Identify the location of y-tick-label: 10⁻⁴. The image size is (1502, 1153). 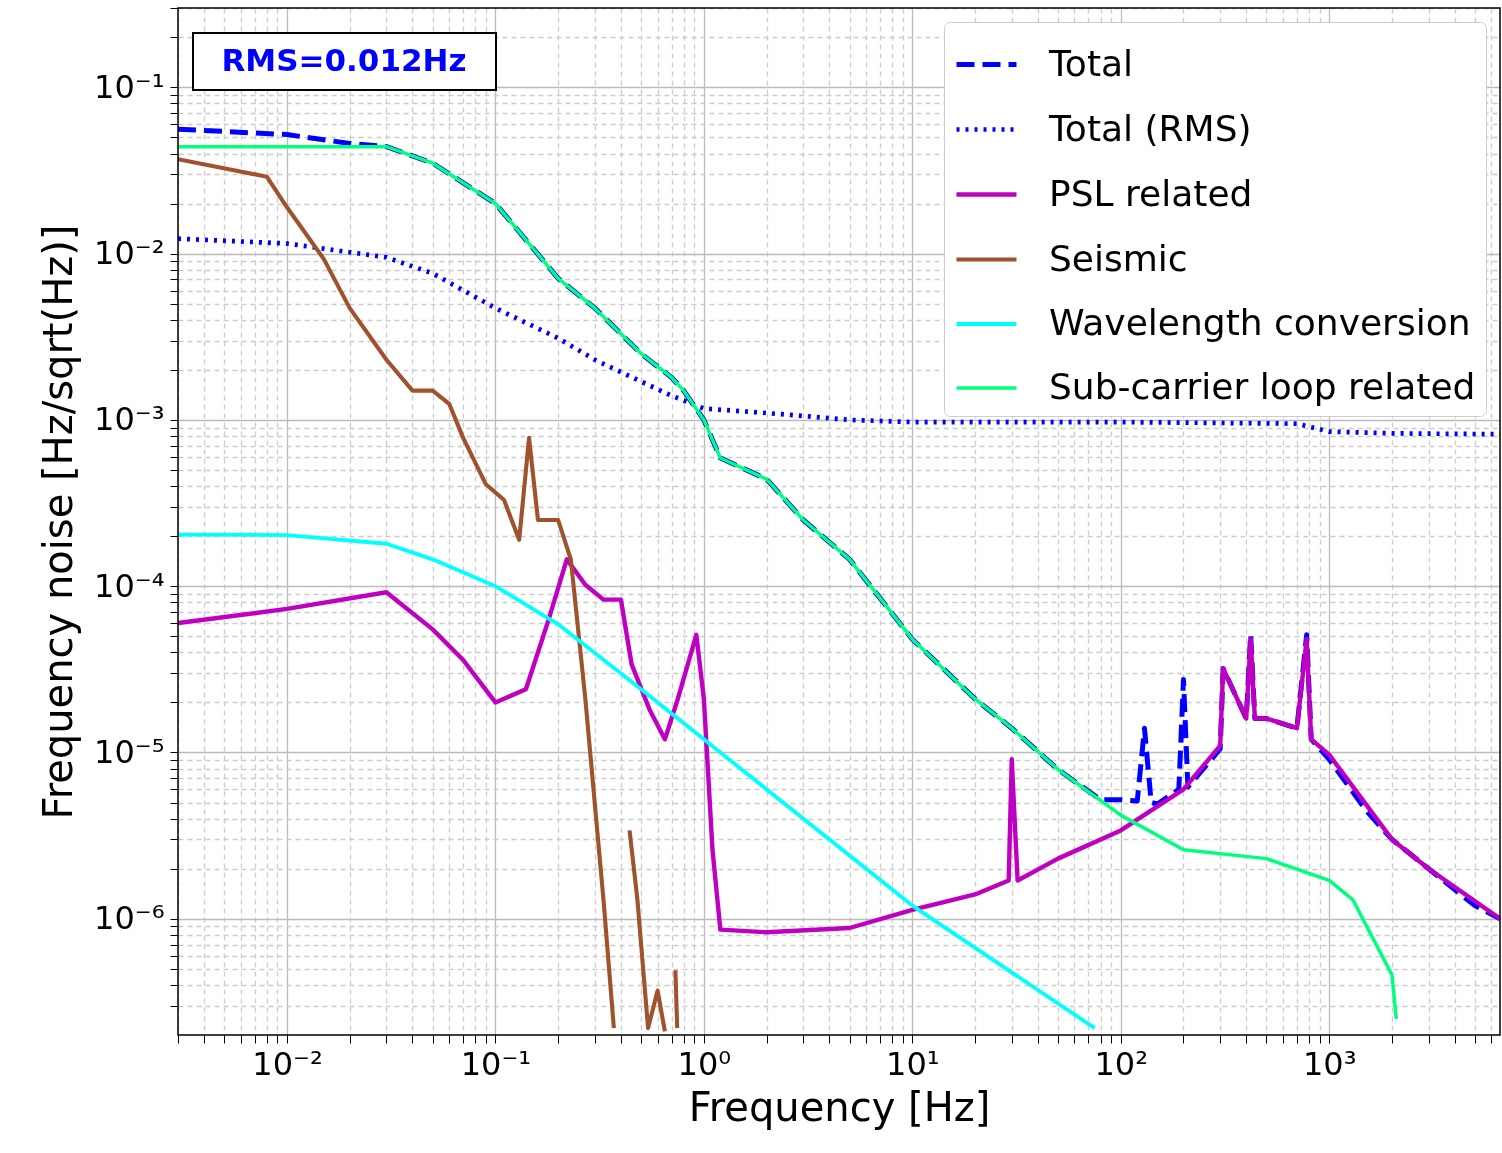
(129, 585).